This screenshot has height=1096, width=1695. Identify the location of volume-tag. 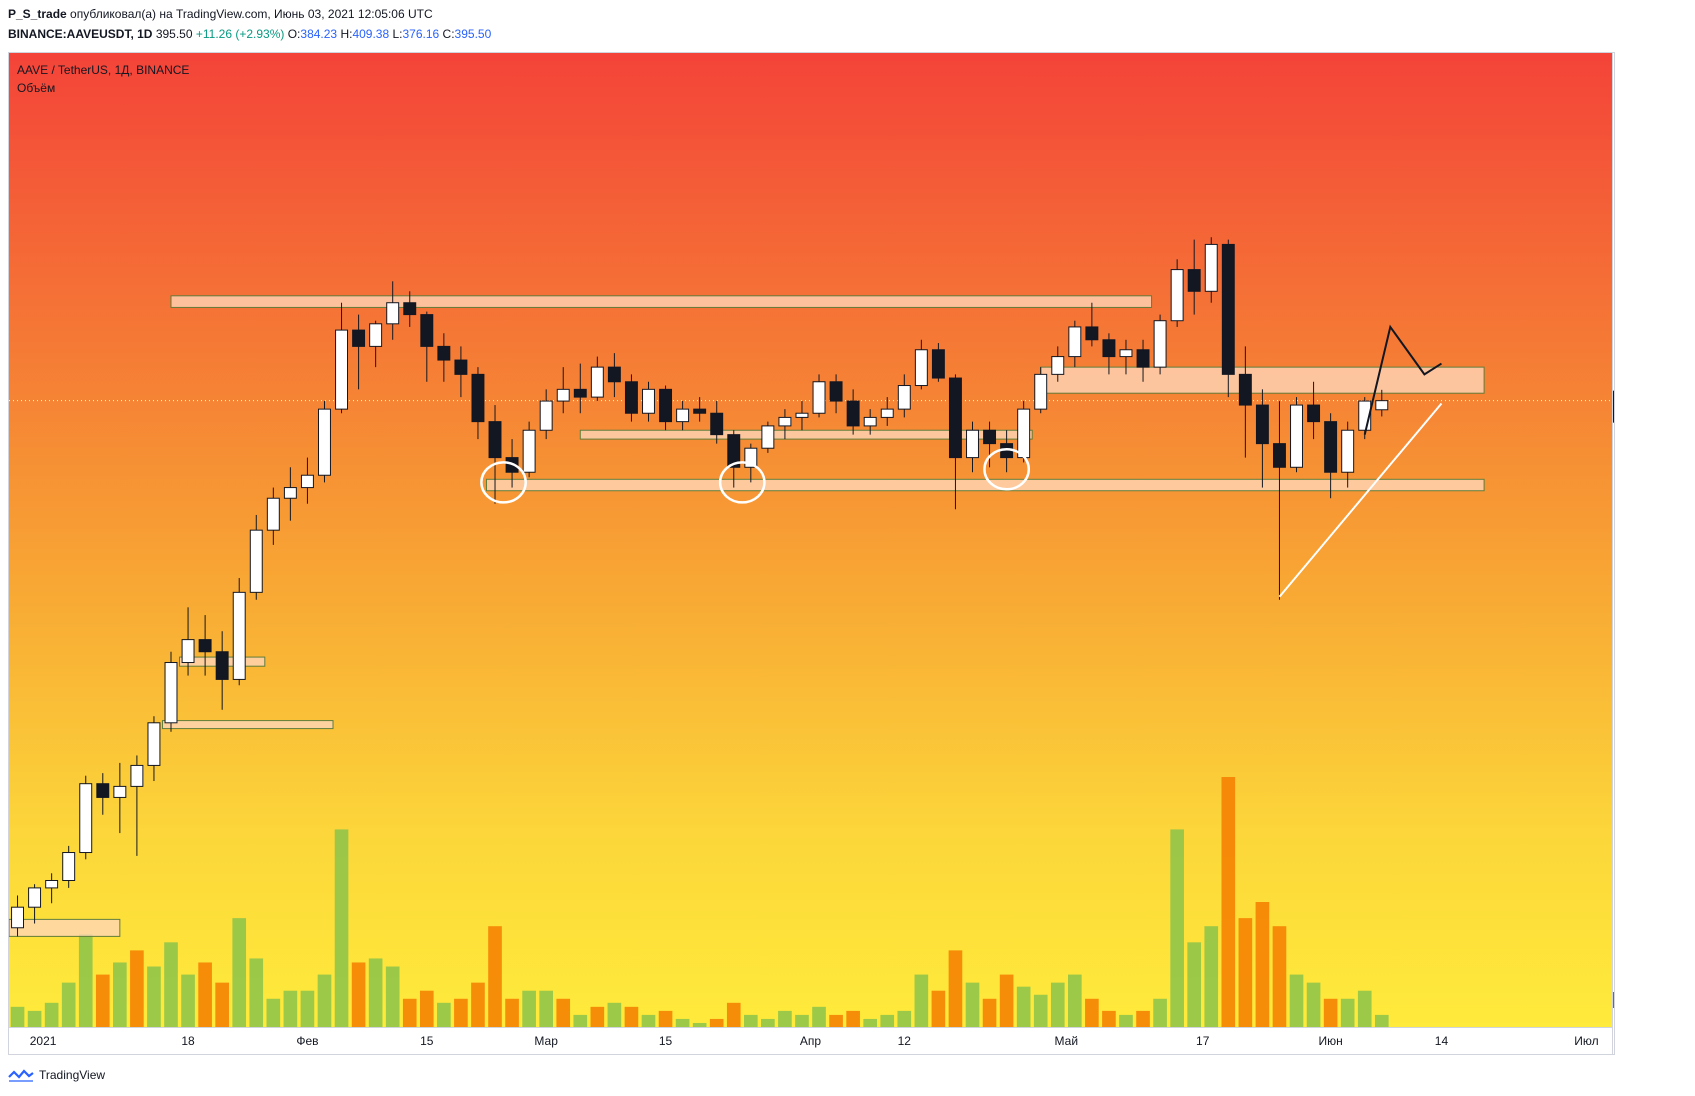
(1613, 1000).